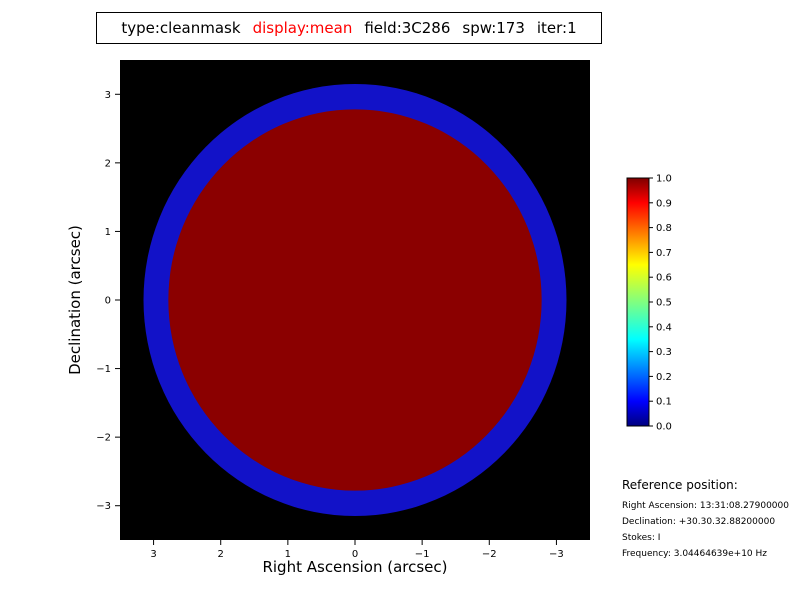 This screenshot has width=800, height=600. Describe the element at coordinates (664, 179) in the screenshot. I see `colorbar-tick-label: 1.0` at that location.